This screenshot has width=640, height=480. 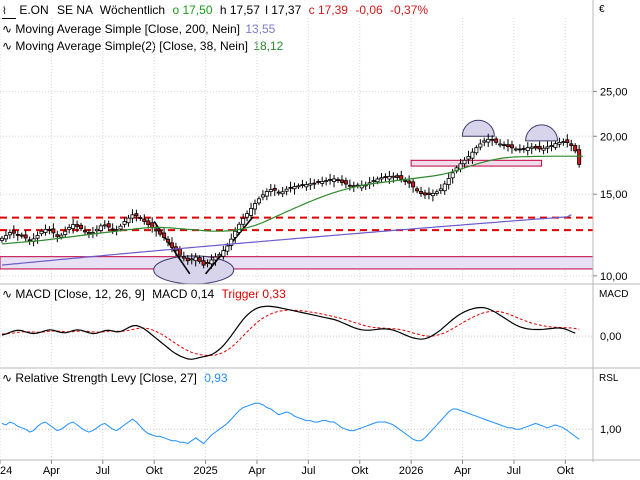 I want to click on symbol-label: E.ON, so click(x=34, y=10).